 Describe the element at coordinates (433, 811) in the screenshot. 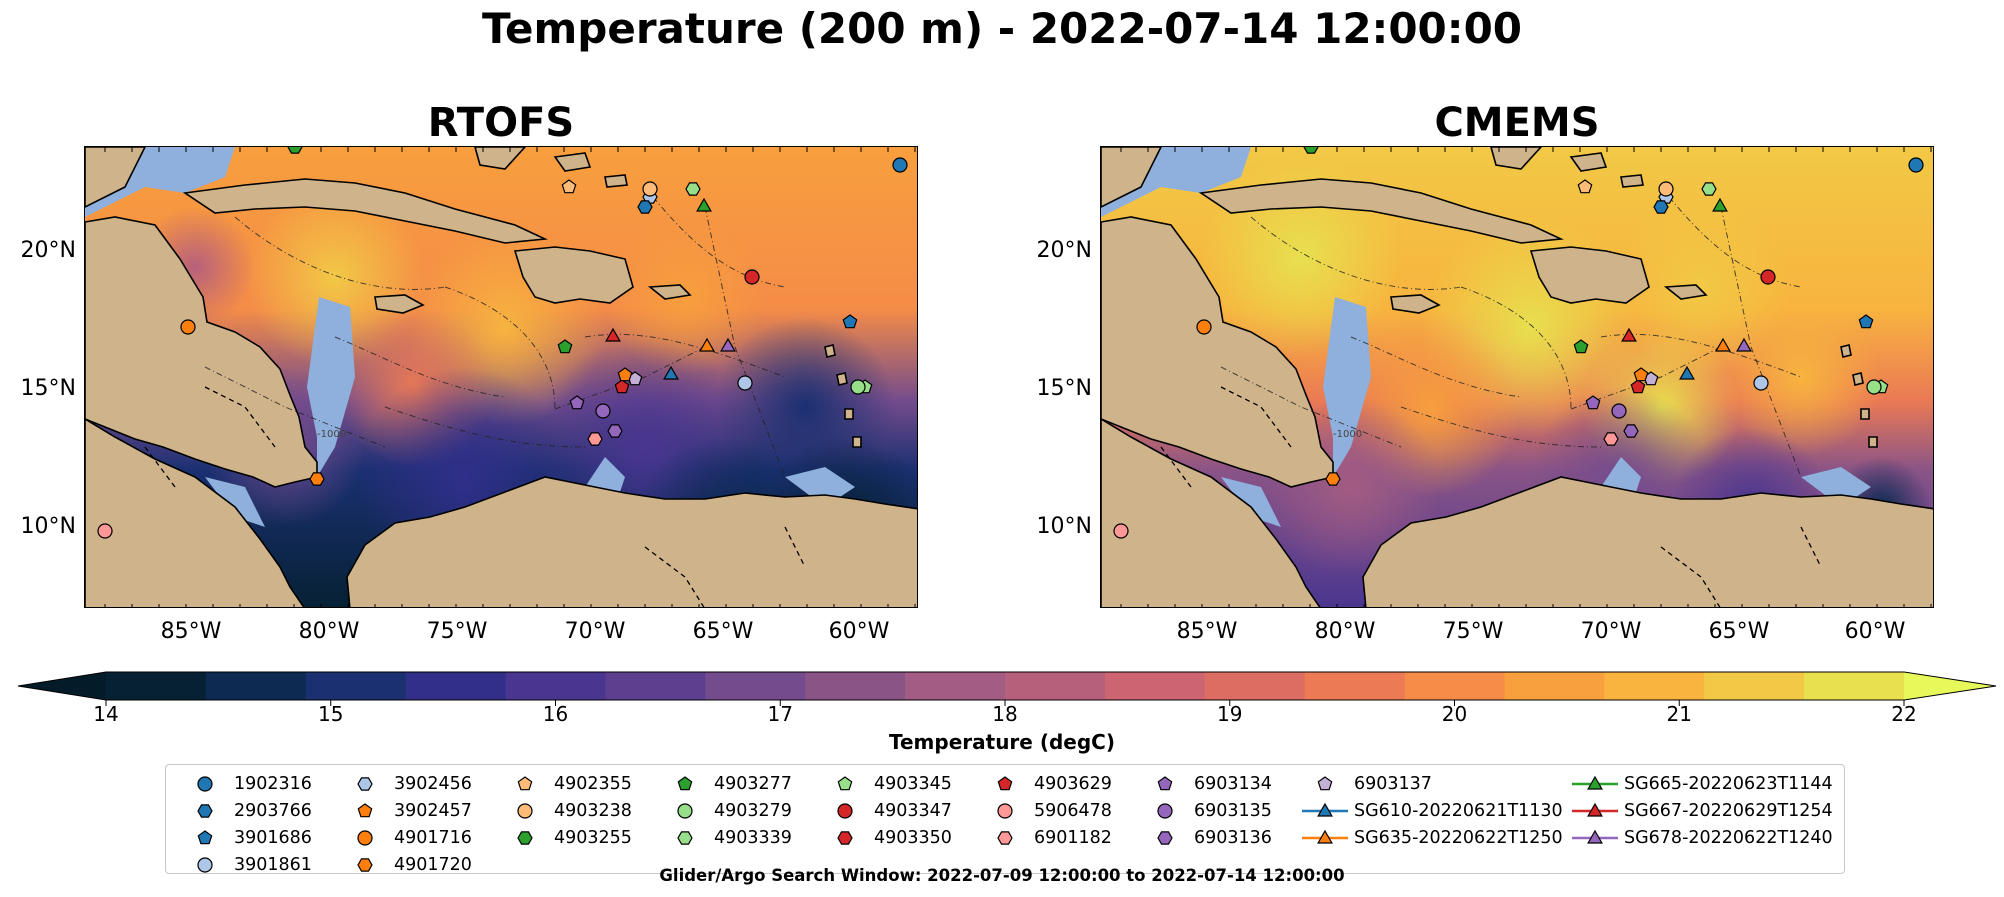

I see `legend-label: 3902457` at that location.